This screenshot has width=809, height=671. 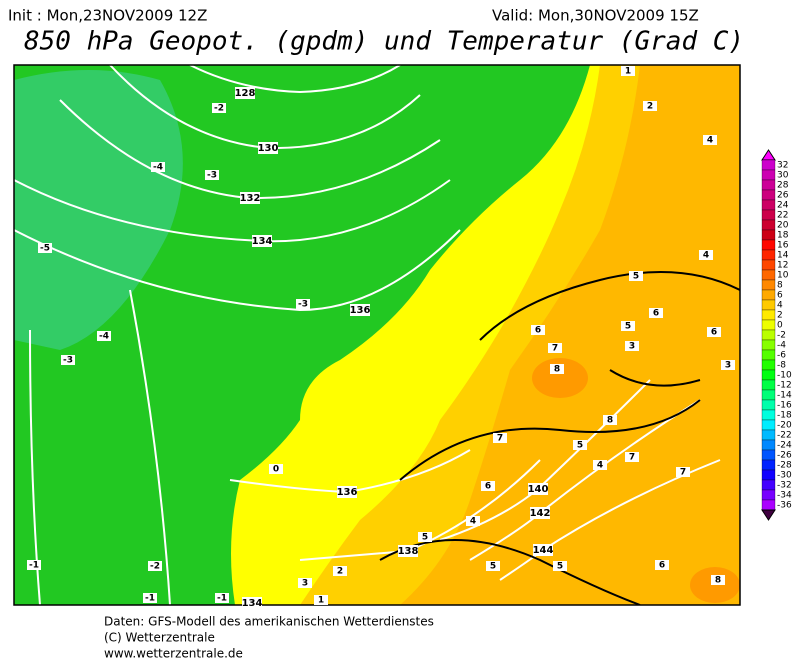 What do you see at coordinates (780, 286) in the screenshot?
I see `colorbar-label: 8` at bounding box center [780, 286].